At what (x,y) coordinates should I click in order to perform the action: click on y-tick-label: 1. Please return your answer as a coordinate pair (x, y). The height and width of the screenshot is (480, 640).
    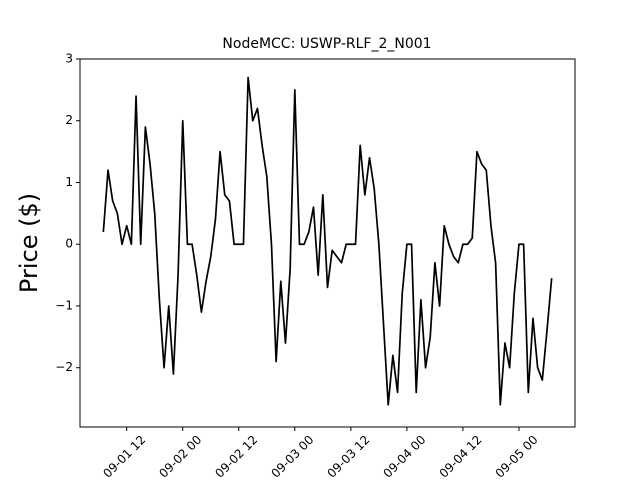
    Looking at the image, I should click on (69, 182).